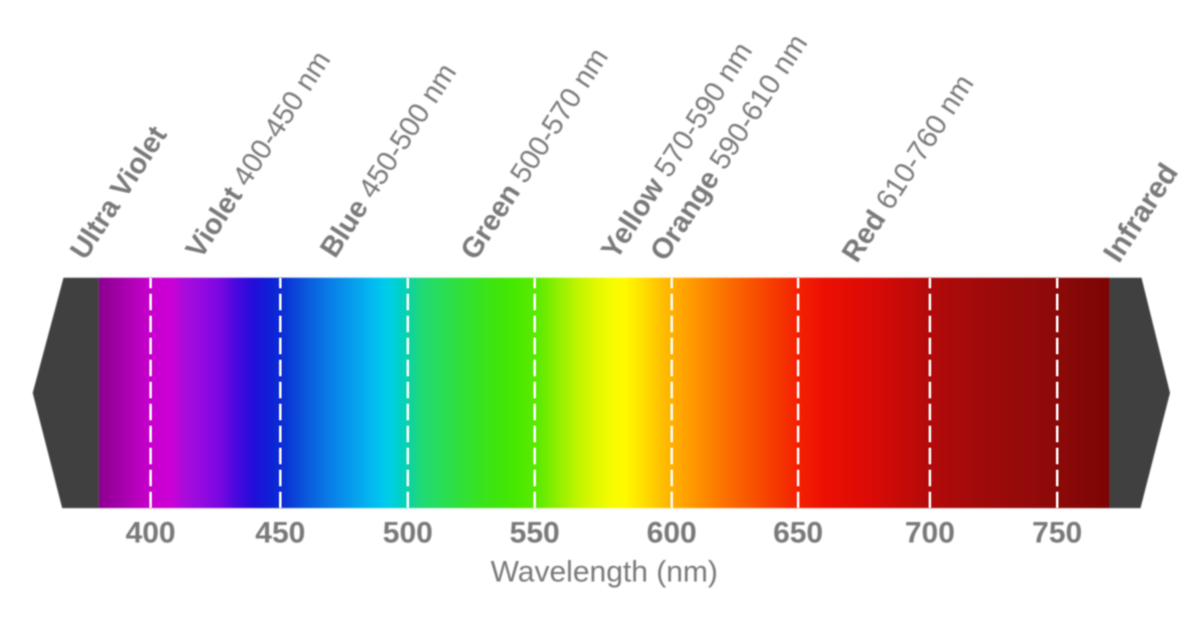 The image size is (1200, 640). I want to click on svg-text: Infrared, so click(1141, 213).